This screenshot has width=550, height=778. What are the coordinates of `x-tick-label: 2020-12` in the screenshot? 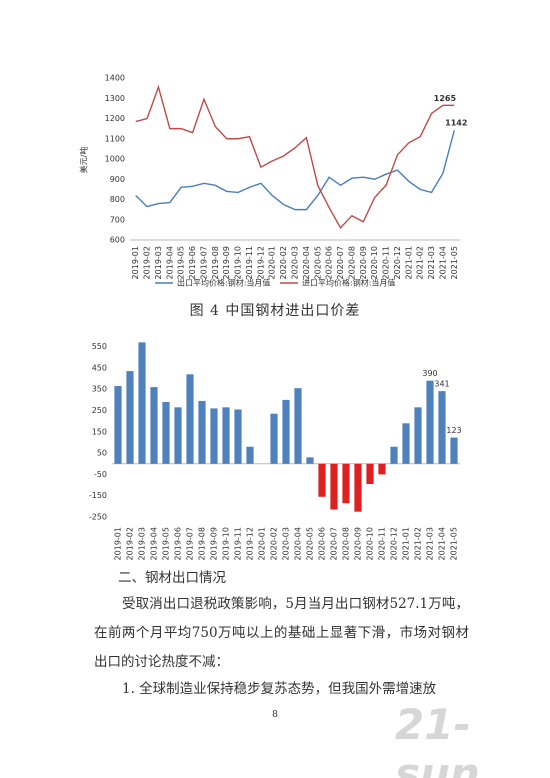 It's located at (394, 543).